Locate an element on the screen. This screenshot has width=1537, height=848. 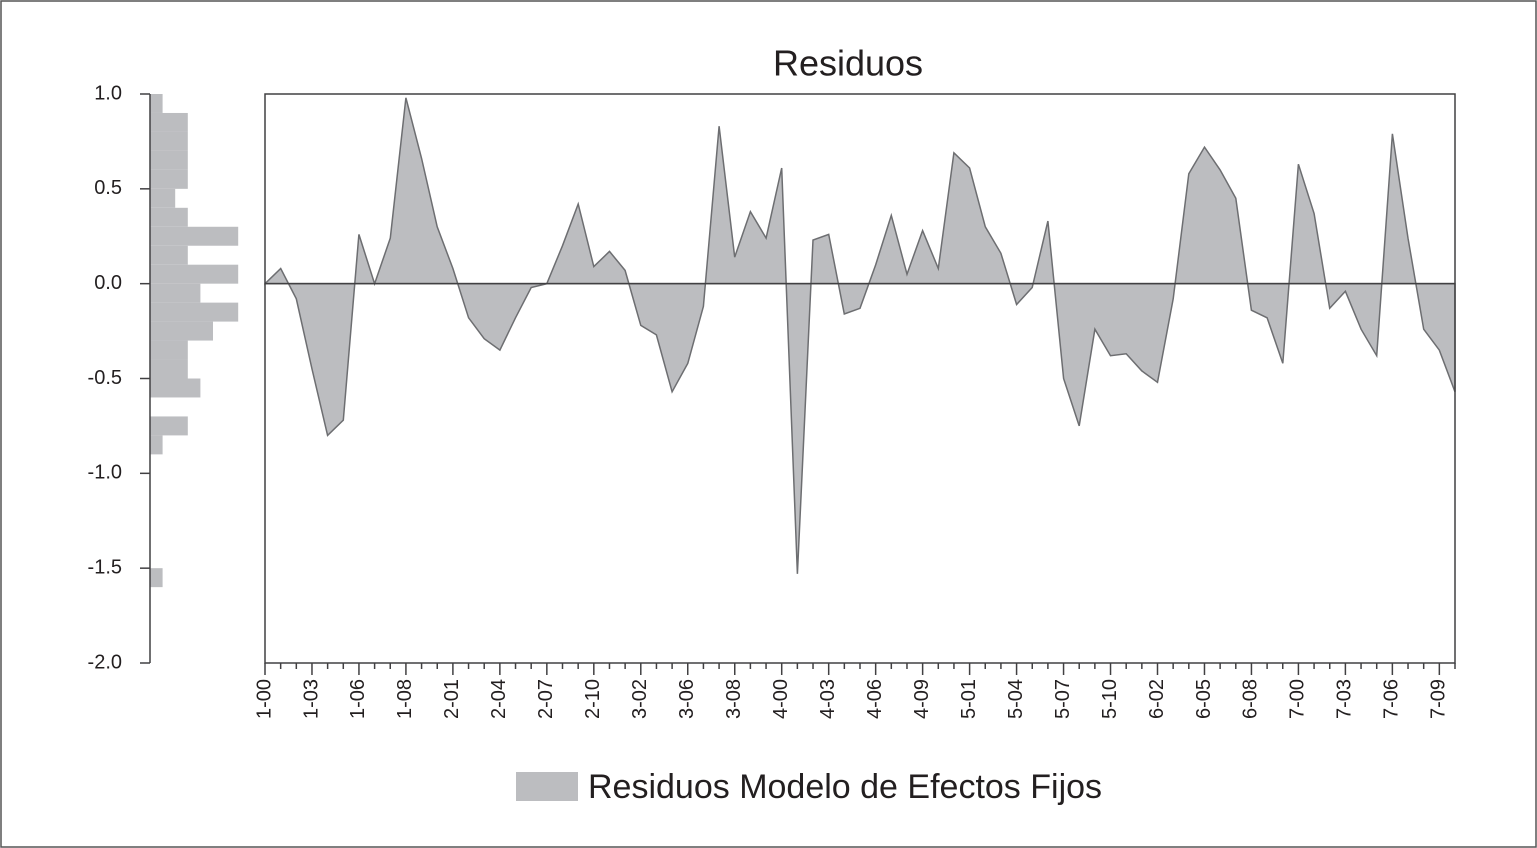
x-tick-label: 1-08 is located at coordinates (405, 699).